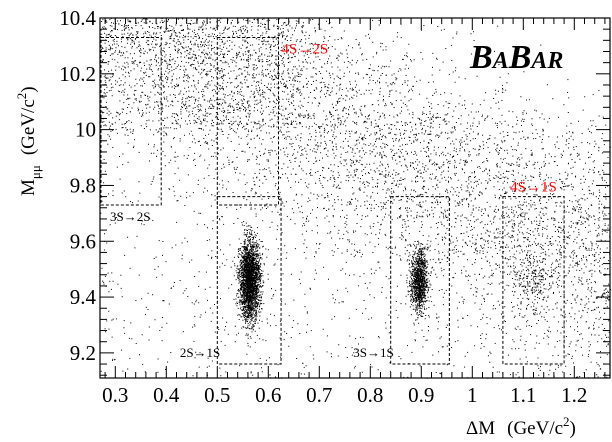 The height and width of the screenshot is (442, 612). I want to click on y-axis-title: Mμμ(GeV/c2), so click(28, 141).